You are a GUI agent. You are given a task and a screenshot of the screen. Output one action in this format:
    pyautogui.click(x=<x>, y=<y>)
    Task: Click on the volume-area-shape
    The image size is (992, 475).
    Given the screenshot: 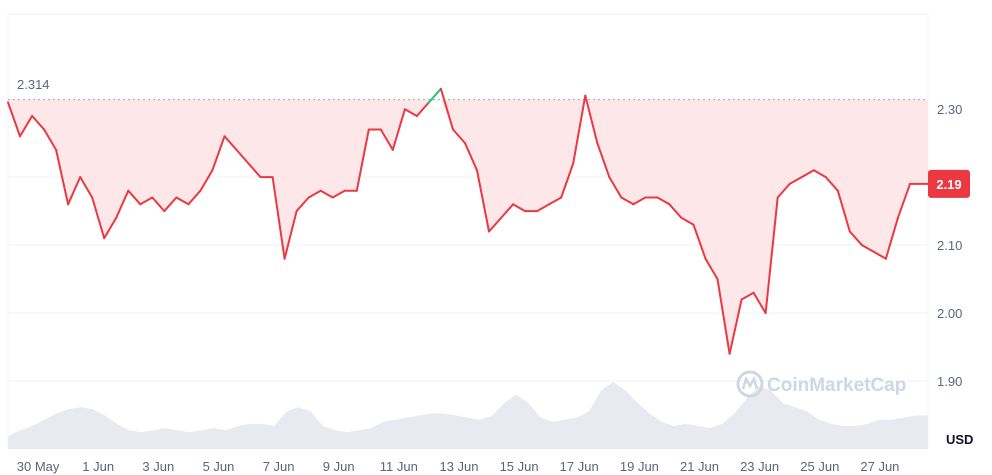 What is the action you would take?
    pyautogui.click(x=468, y=415)
    